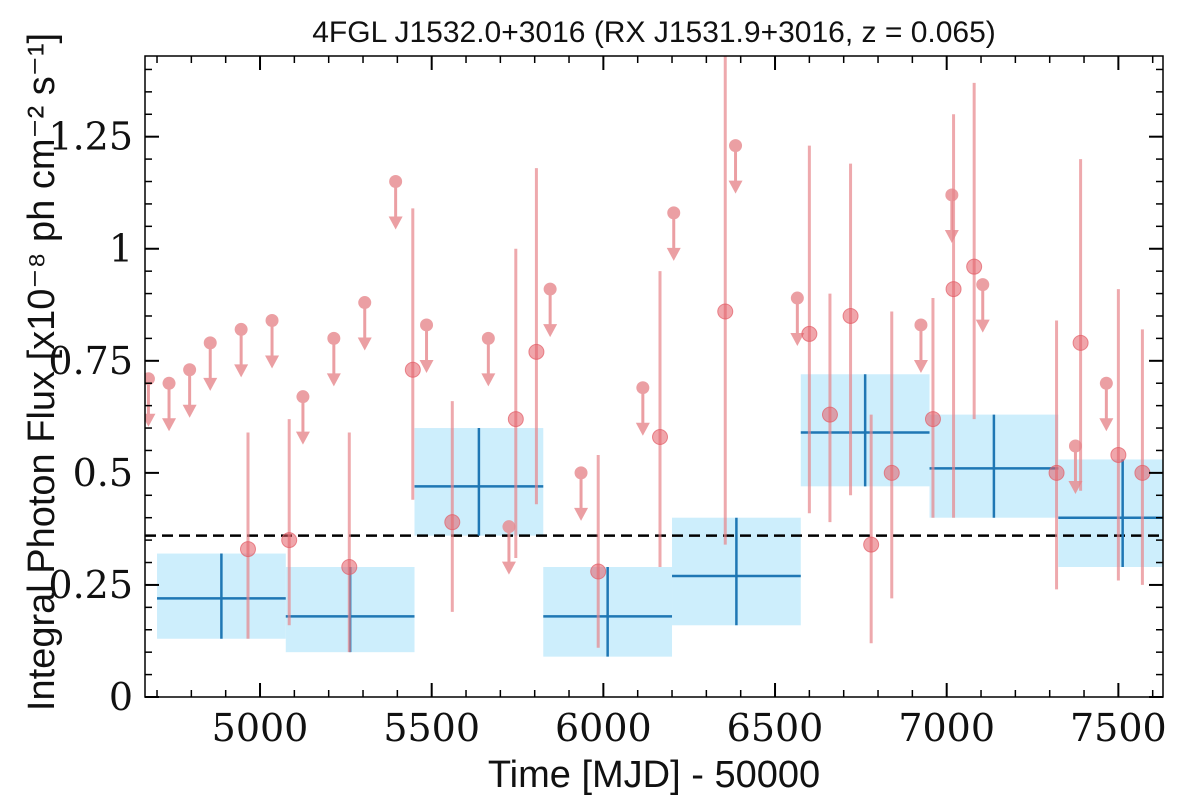 This screenshot has width=1200, height=805. I want to click on y-tick-label: 0.5, so click(103, 473).